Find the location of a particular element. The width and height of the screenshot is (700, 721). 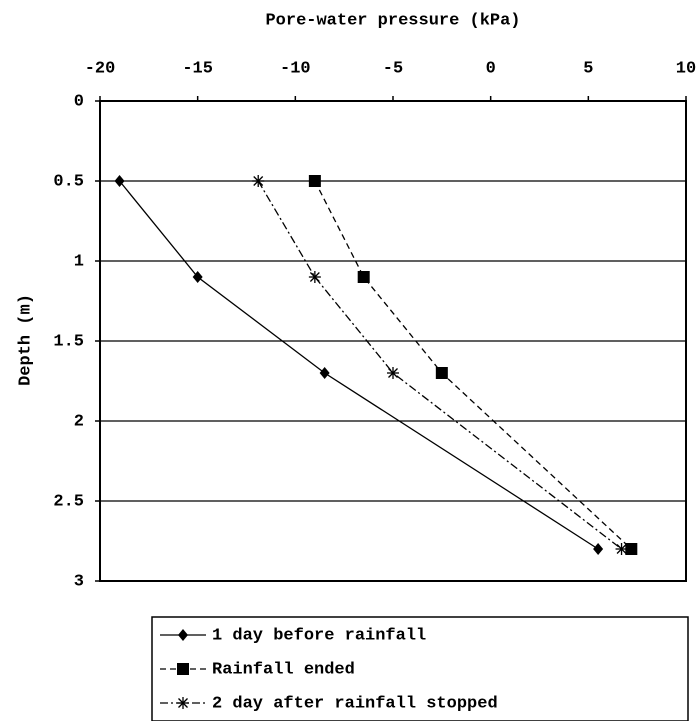

x-tick-label: -20 is located at coordinates (100, 68).